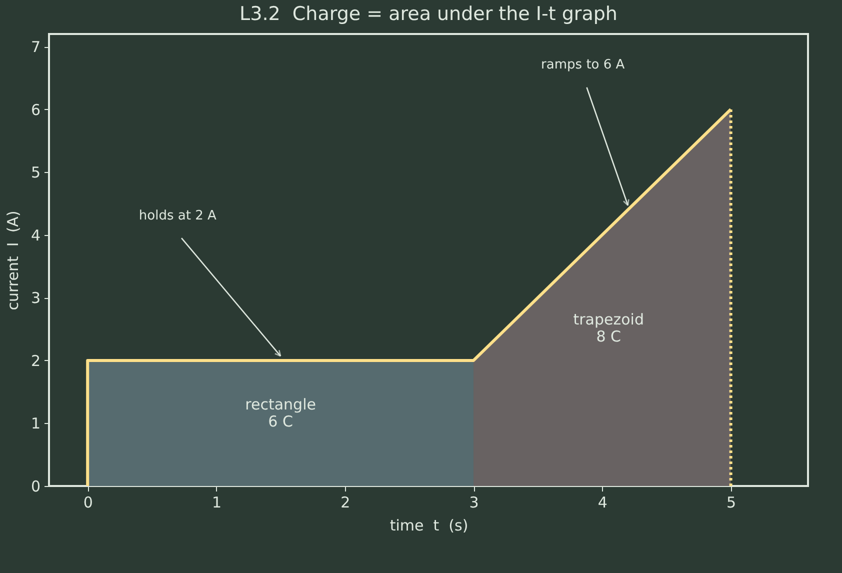 The image size is (842, 573). I want to click on x-tick-label: 1, so click(217, 503).